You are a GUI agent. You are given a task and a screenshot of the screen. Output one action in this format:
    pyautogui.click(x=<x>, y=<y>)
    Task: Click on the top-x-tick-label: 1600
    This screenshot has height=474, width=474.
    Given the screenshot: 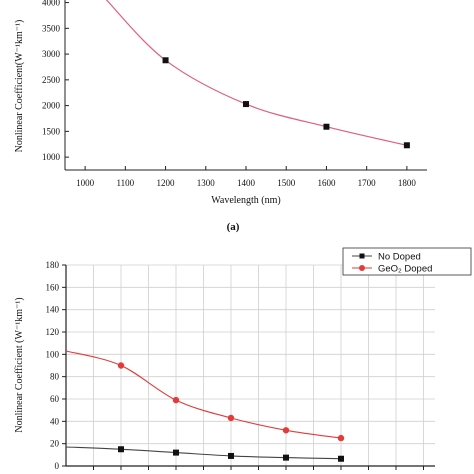 What is the action you would take?
    pyautogui.click(x=326, y=183)
    